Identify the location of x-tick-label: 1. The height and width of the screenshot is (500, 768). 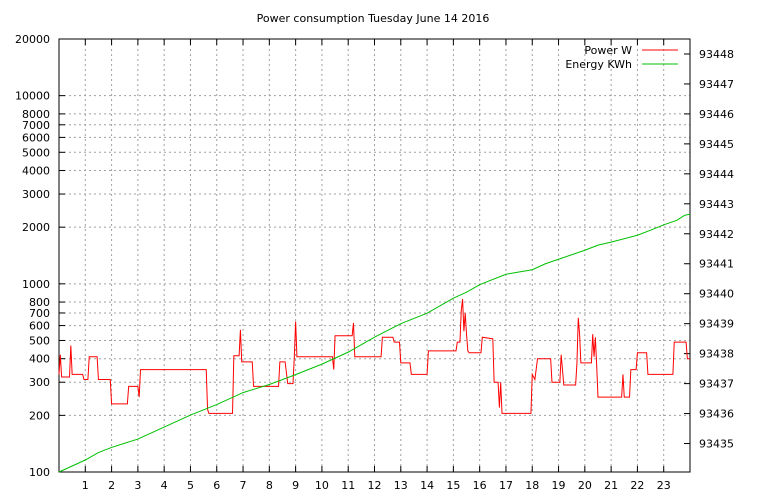
(85, 485).